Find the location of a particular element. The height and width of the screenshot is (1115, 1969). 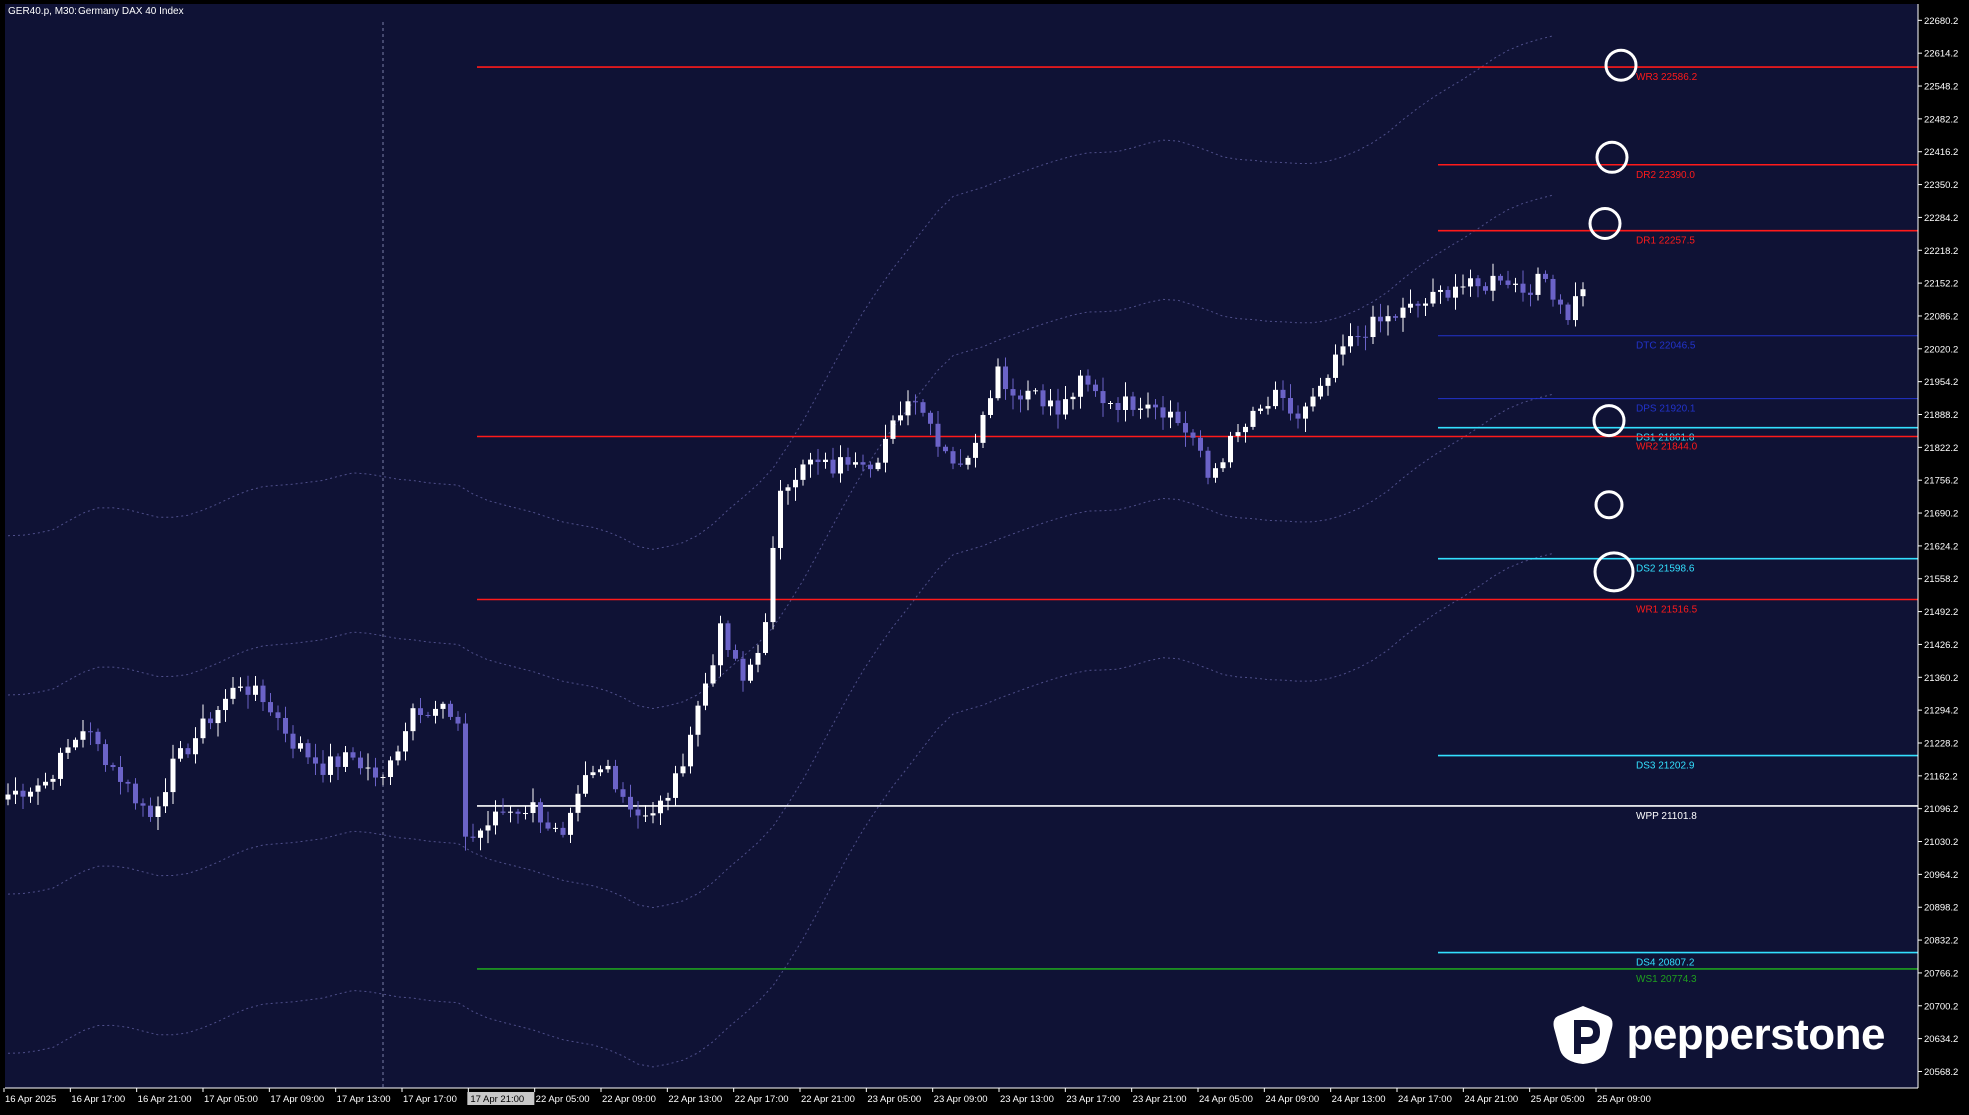

price-tick-label: 22416.2 is located at coordinates (1941, 152).